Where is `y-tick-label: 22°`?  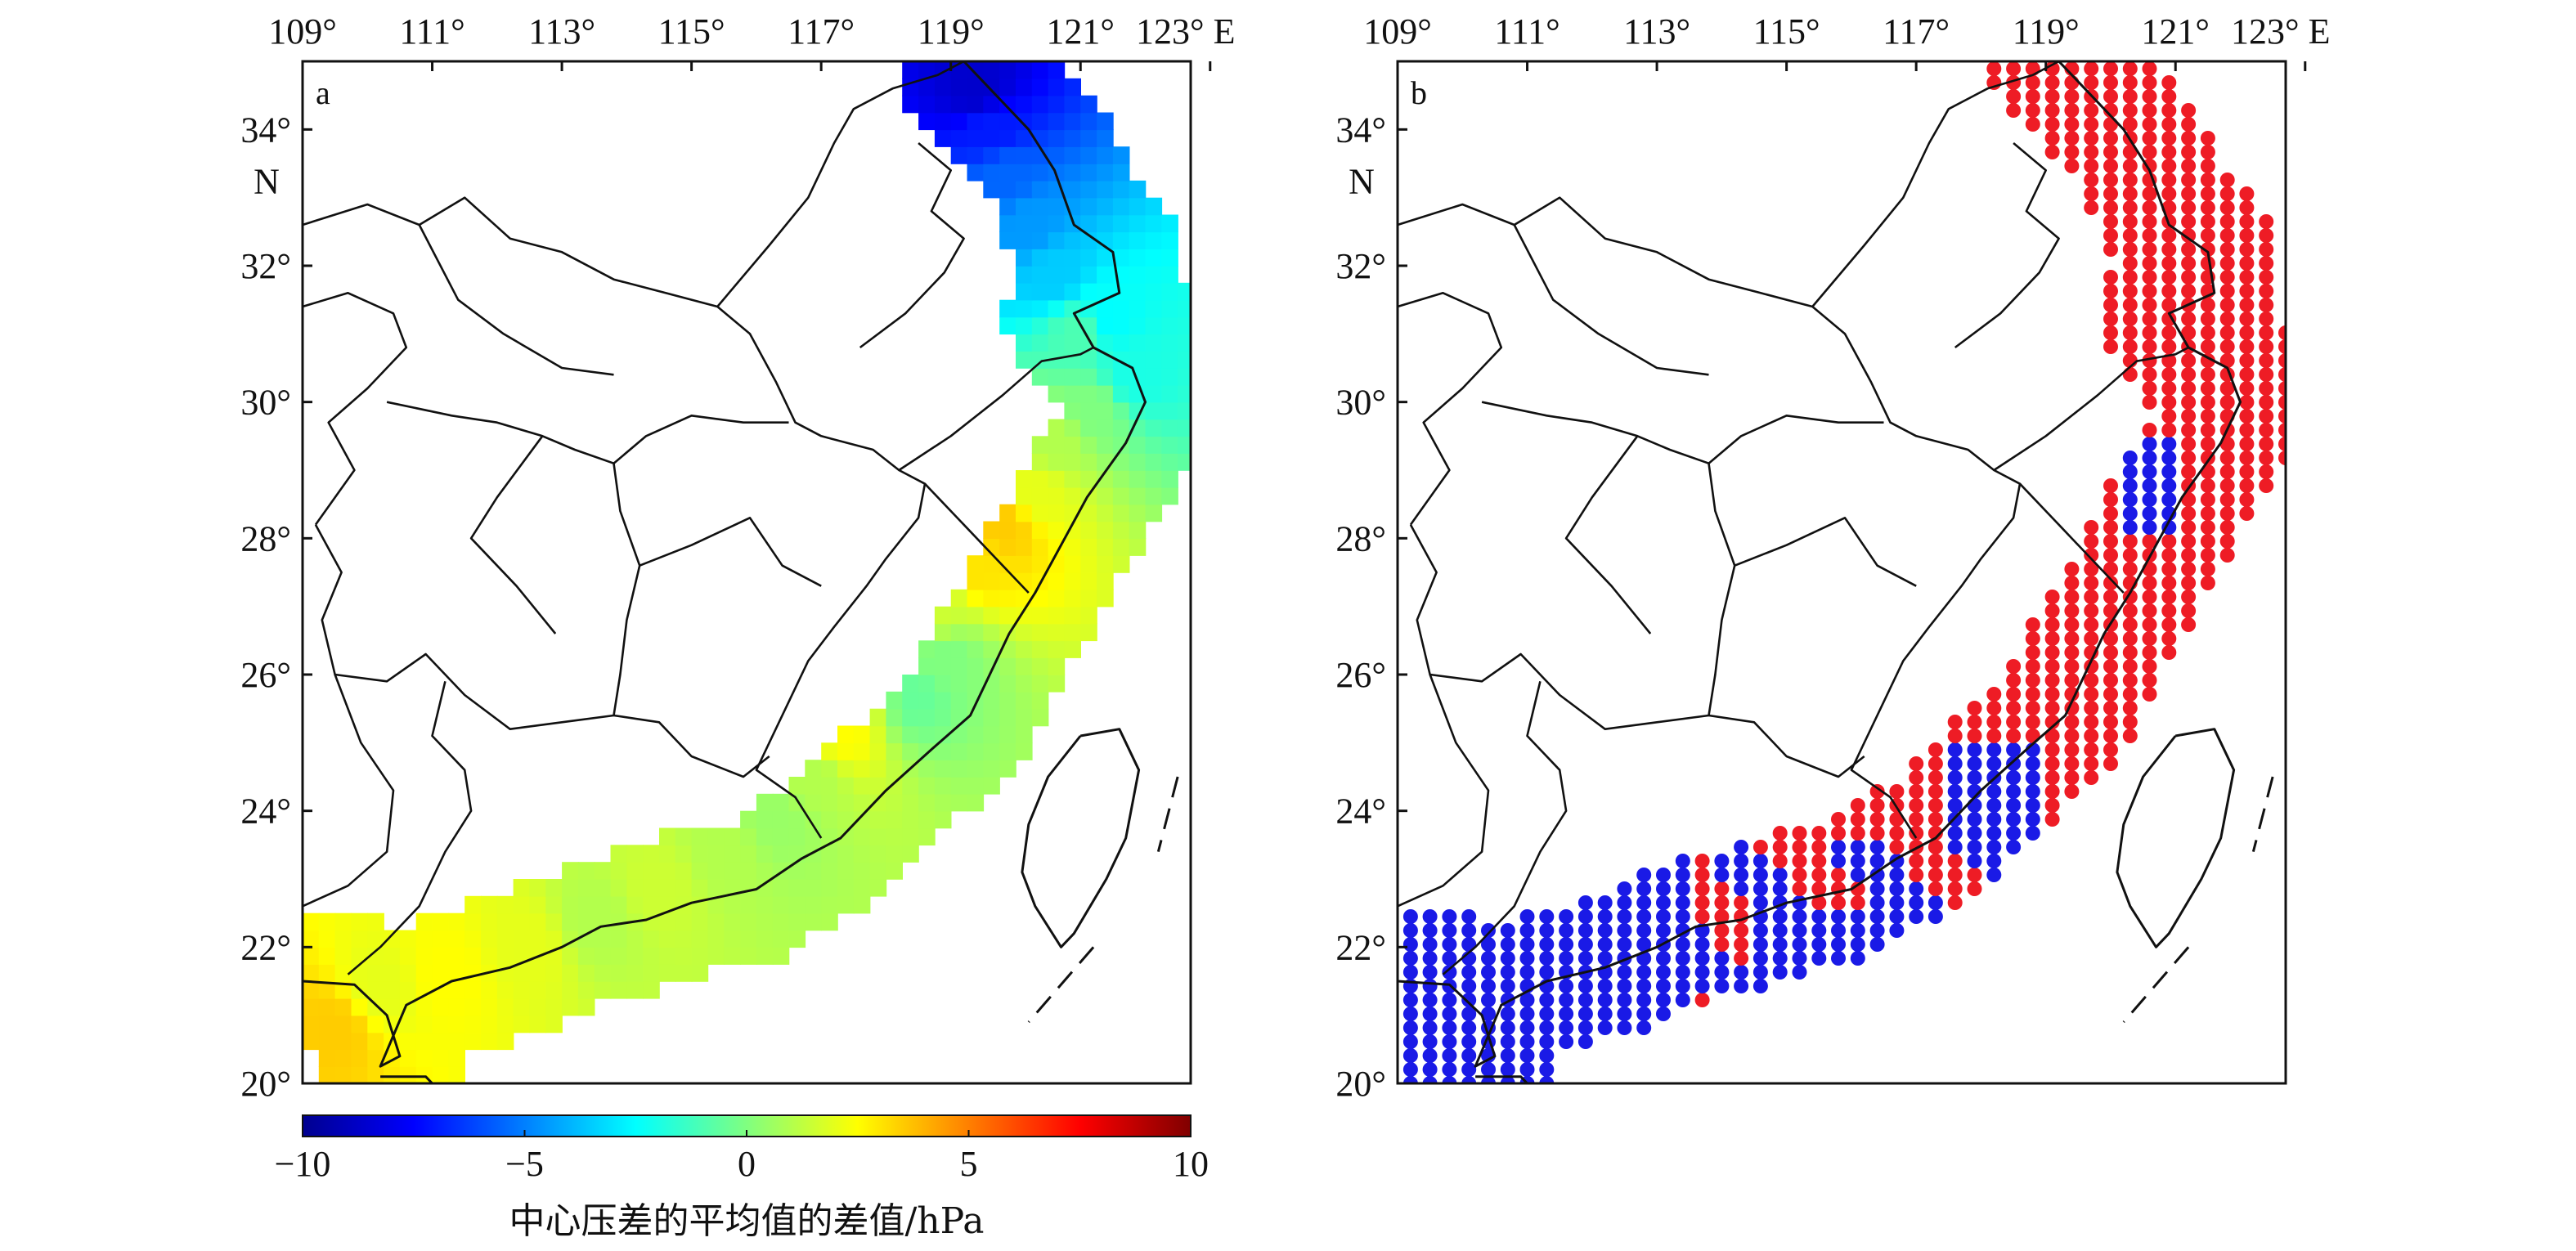 y-tick-label: 22° is located at coordinates (1360, 947).